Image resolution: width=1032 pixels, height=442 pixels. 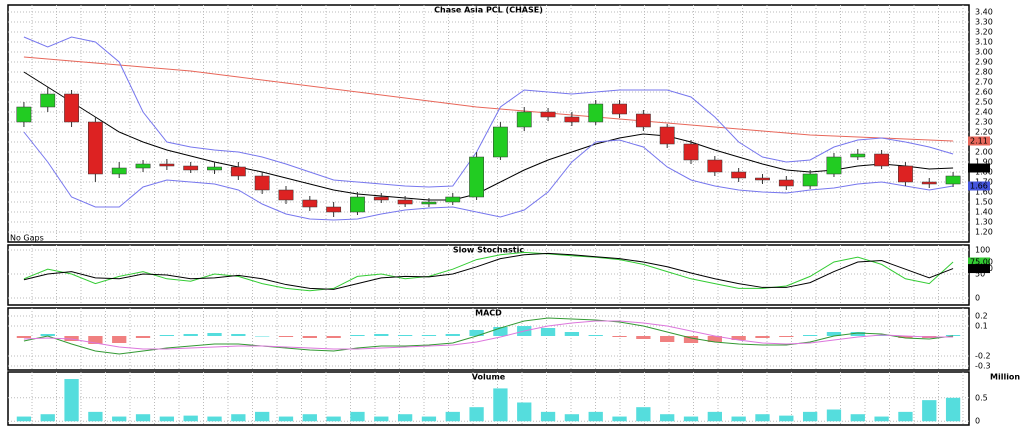 I want to click on y-tick-label: 2.50, so click(x=984, y=102).